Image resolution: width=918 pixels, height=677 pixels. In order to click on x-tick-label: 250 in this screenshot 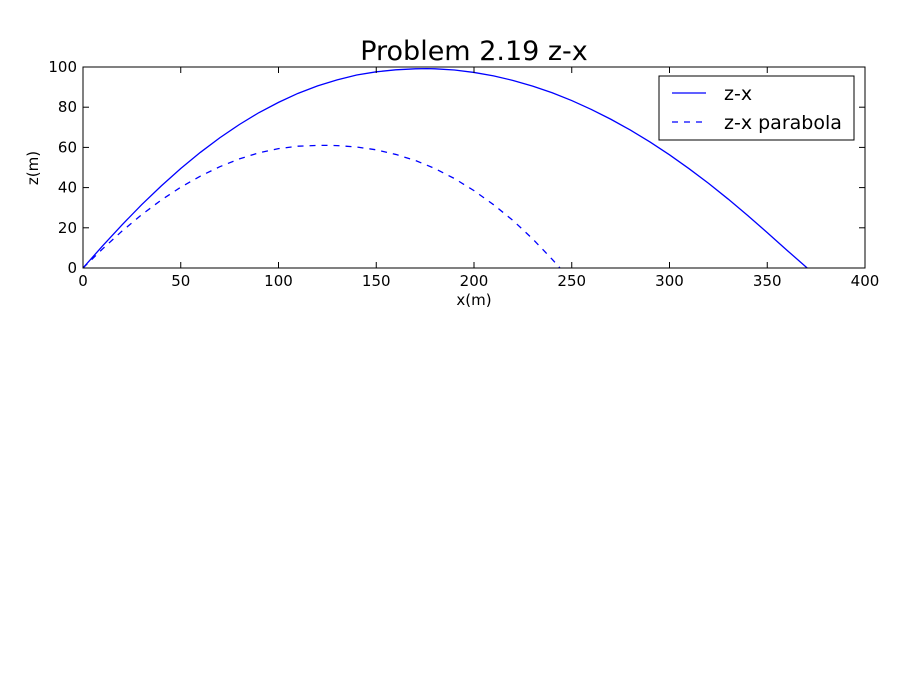, I will do `click(571, 281)`.